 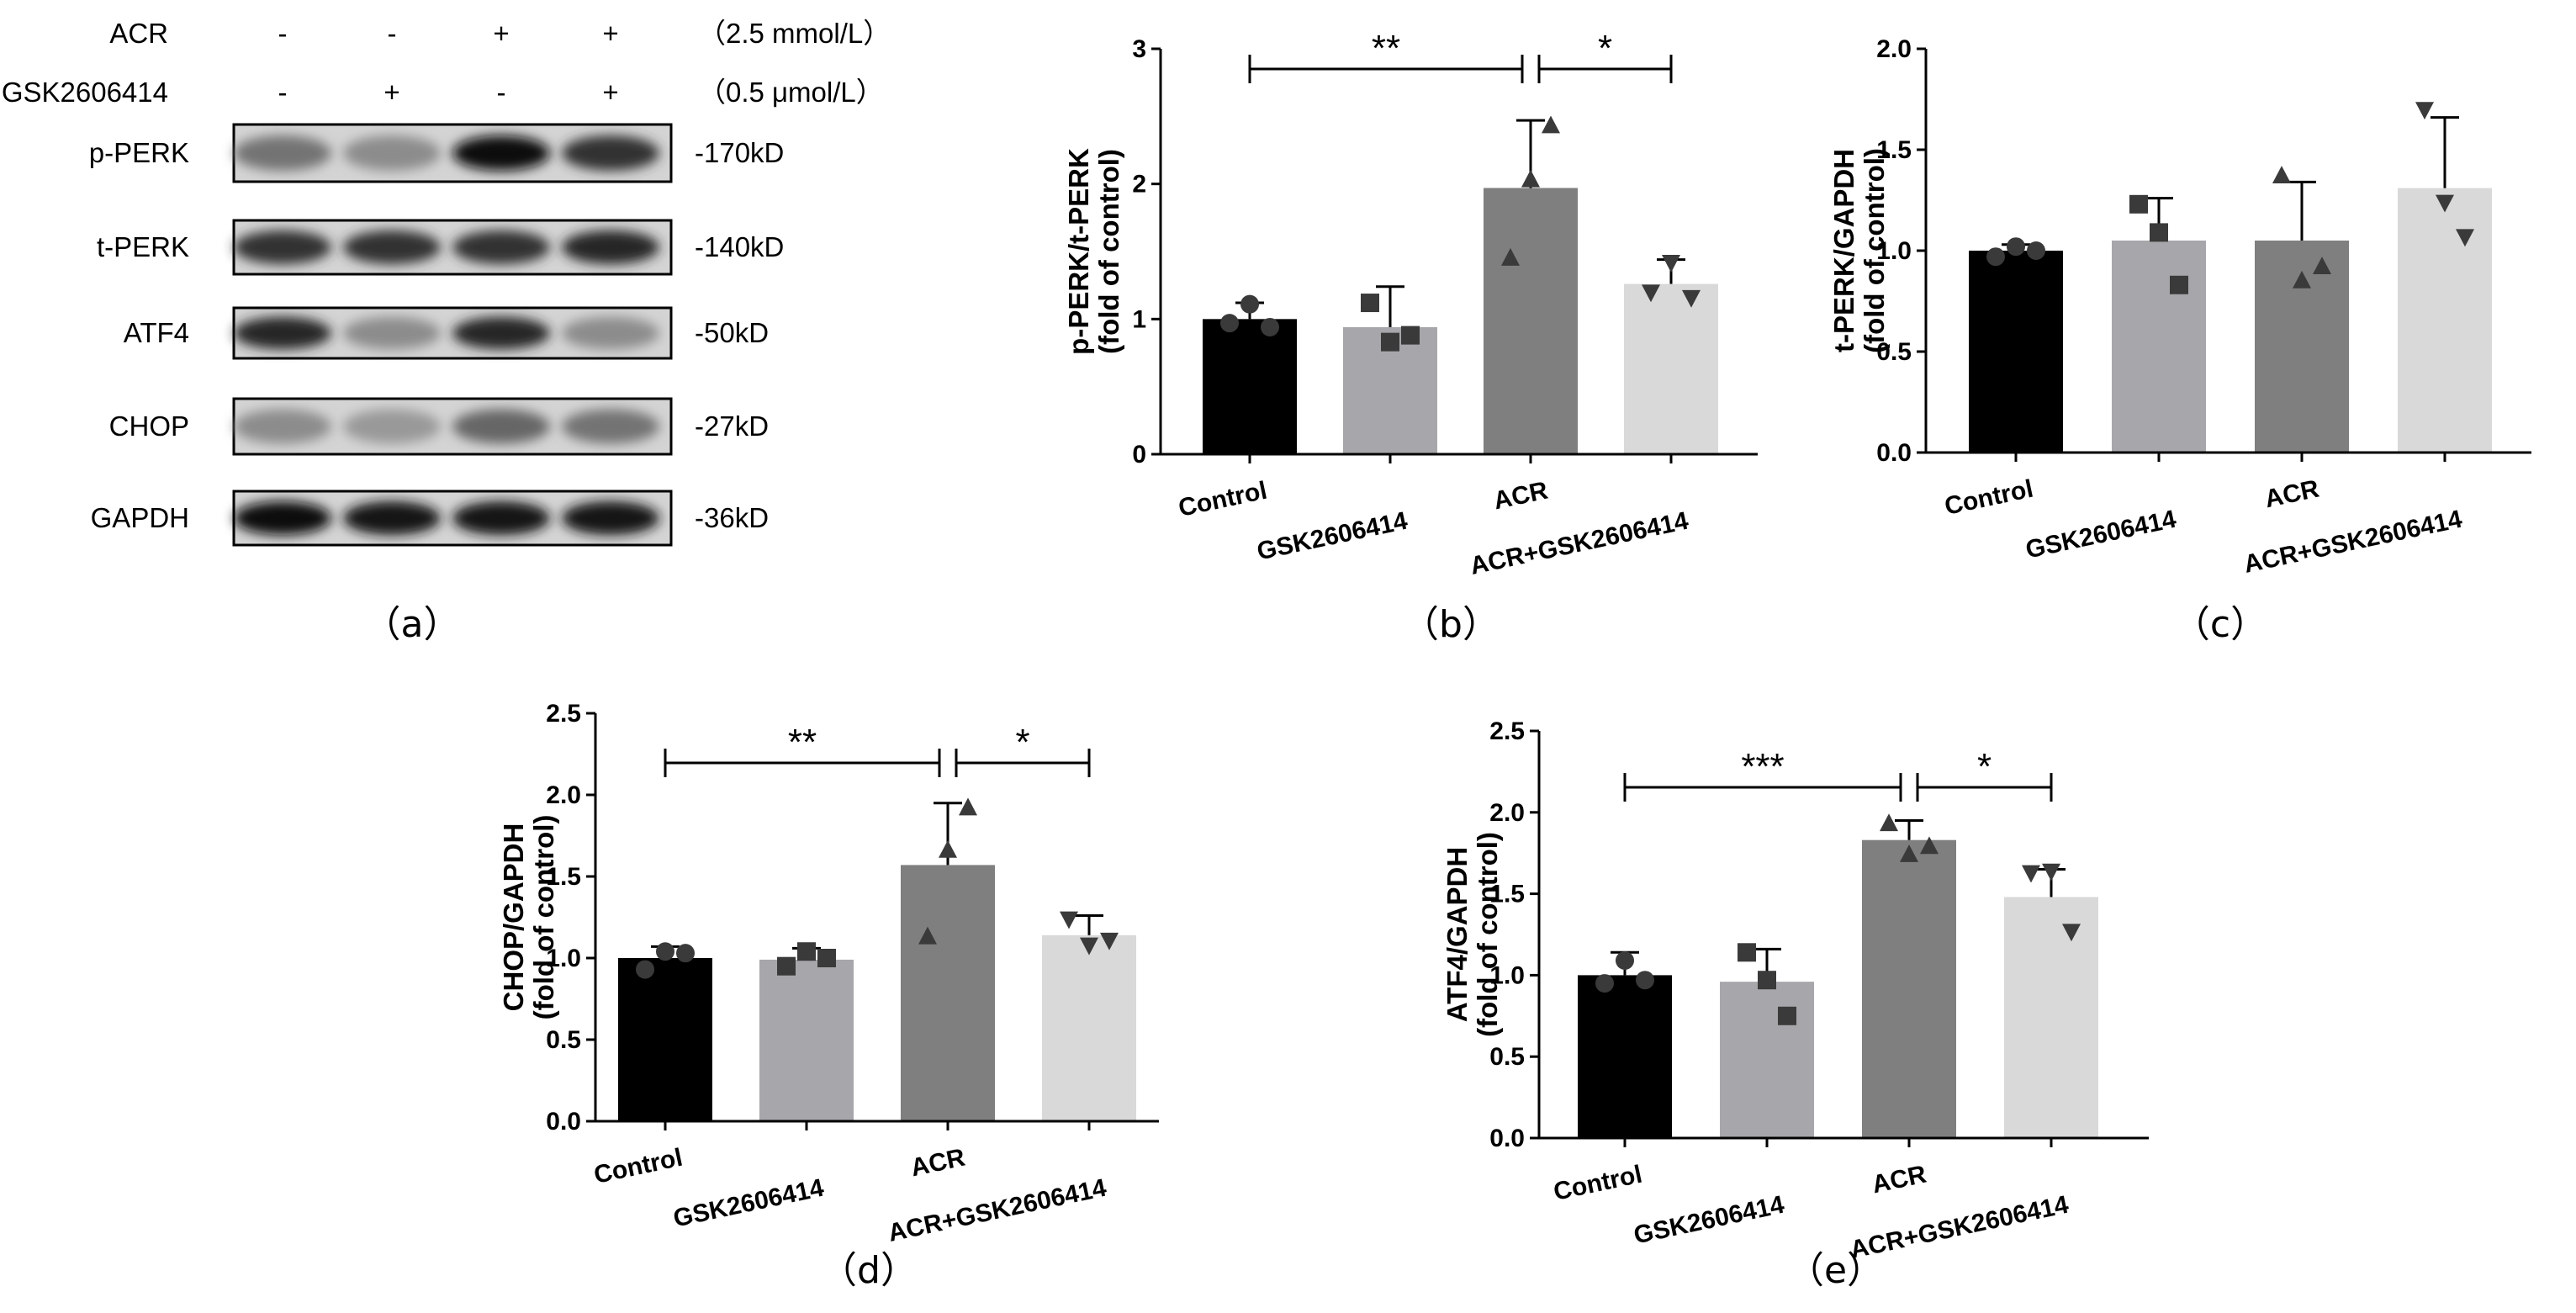 What do you see at coordinates (869, 1270) in the screenshot?
I see `panel-label-d: （d）` at bounding box center [869, 1270].